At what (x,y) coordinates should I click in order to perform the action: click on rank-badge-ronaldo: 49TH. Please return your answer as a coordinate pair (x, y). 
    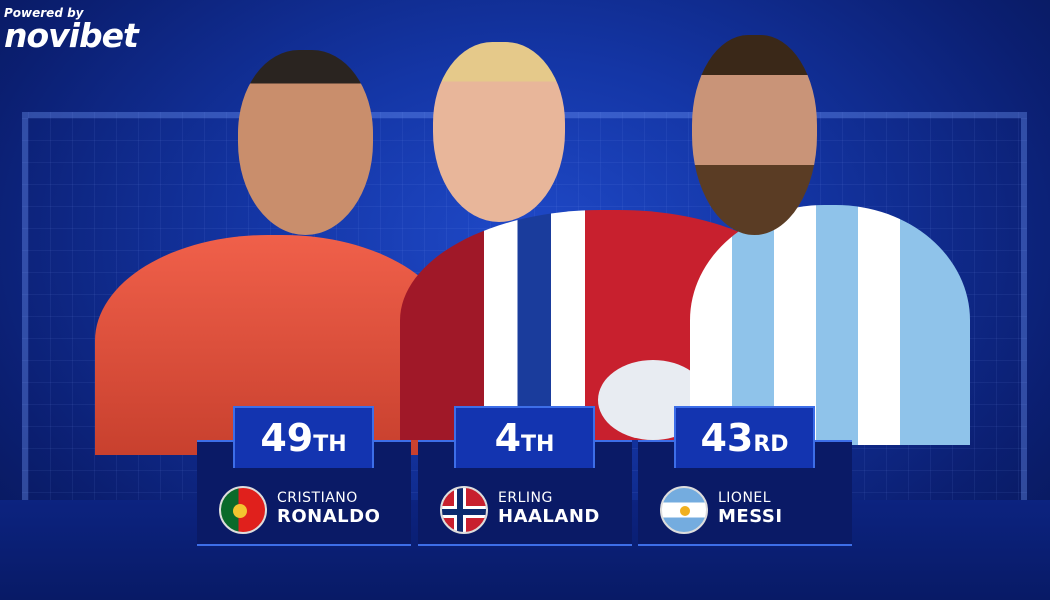
    Looking at the image, I should click on (303, 437).